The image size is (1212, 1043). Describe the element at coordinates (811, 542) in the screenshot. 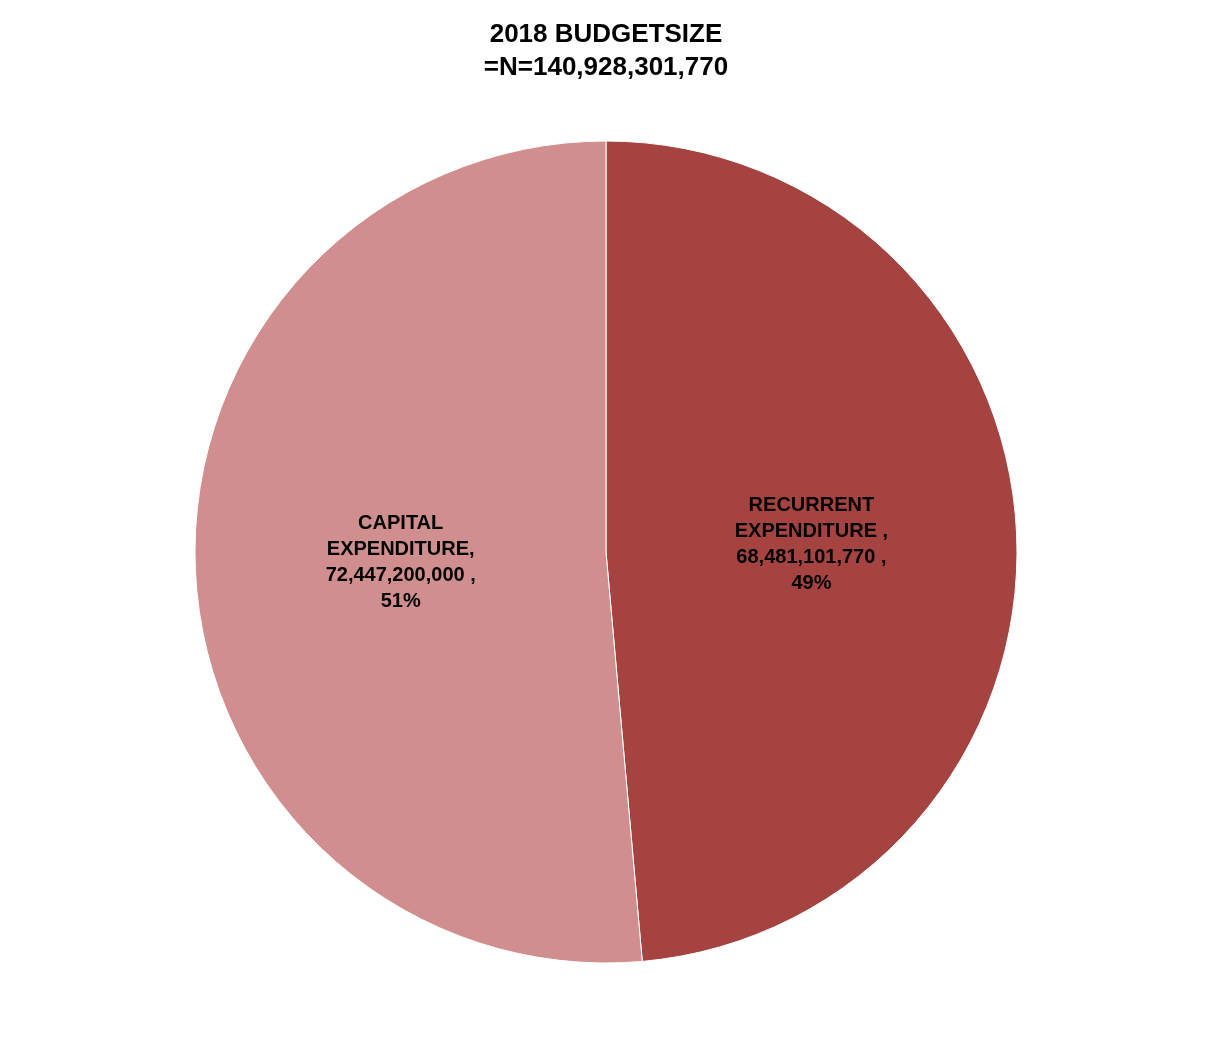

I see `slice-label: RECURRENT EXPENDITURE , 68,481,101,770 , 49%` at that location.